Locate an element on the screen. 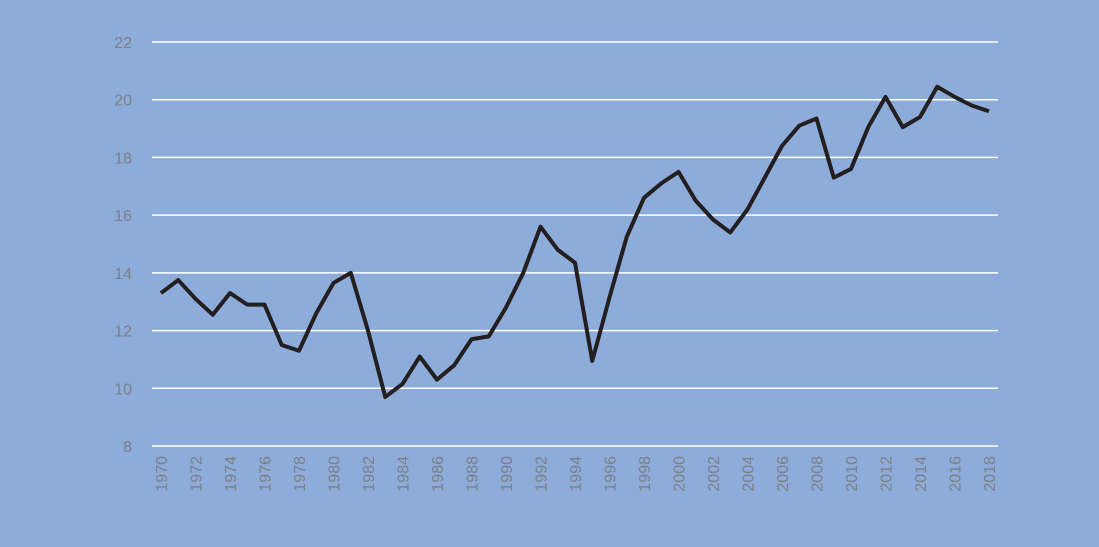 The height and width of the screenshot is (547, 1099). x-tick-label: 1994 is located at coordinates (576, 474).